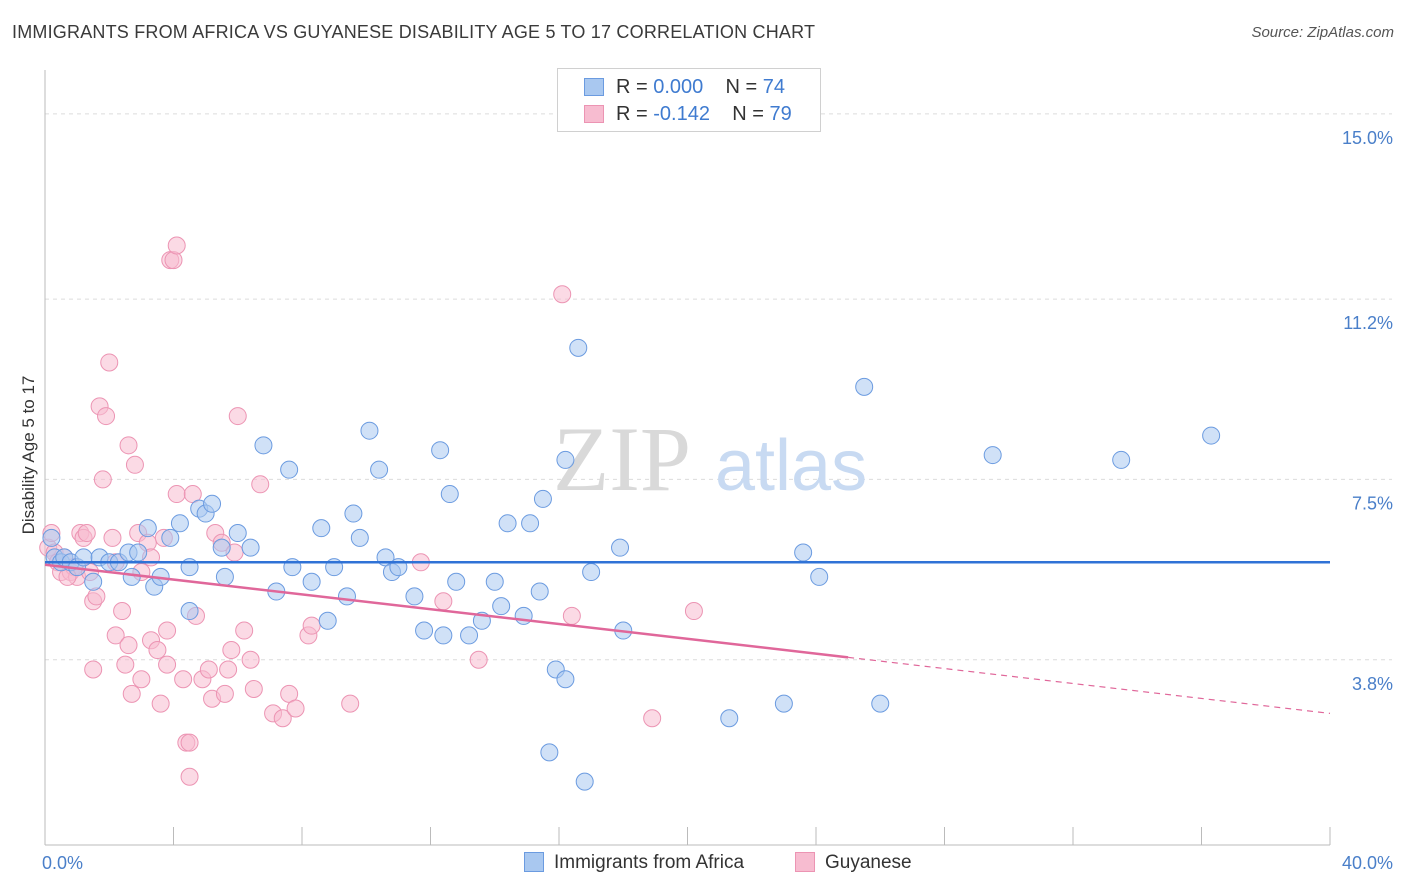 The width and height of the screenshot is (1406, 892). What do you see at coordinates (594, 114) in the screenshot?
I see `guyanese-swatch` at bounding box center [594, 114].